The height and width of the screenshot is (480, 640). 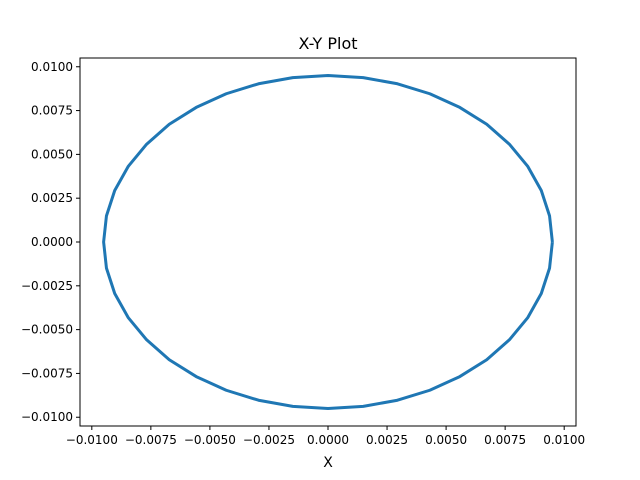 What do you see at coordinates (47, 373) in the screenshot?
I see `y-tick-label: −0.0075` at bounding box center [47, 373].